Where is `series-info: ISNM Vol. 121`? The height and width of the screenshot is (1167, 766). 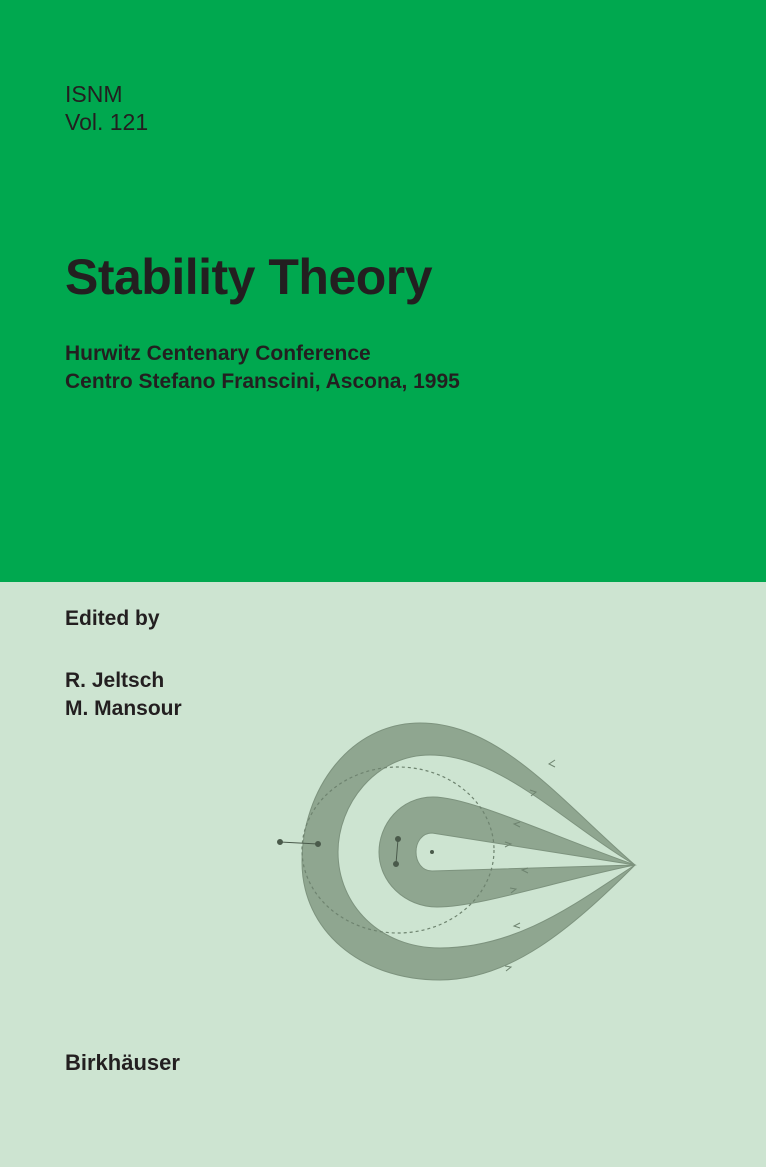
series-info: ISNM Vol. 121 is located at coordinates (106, 108).